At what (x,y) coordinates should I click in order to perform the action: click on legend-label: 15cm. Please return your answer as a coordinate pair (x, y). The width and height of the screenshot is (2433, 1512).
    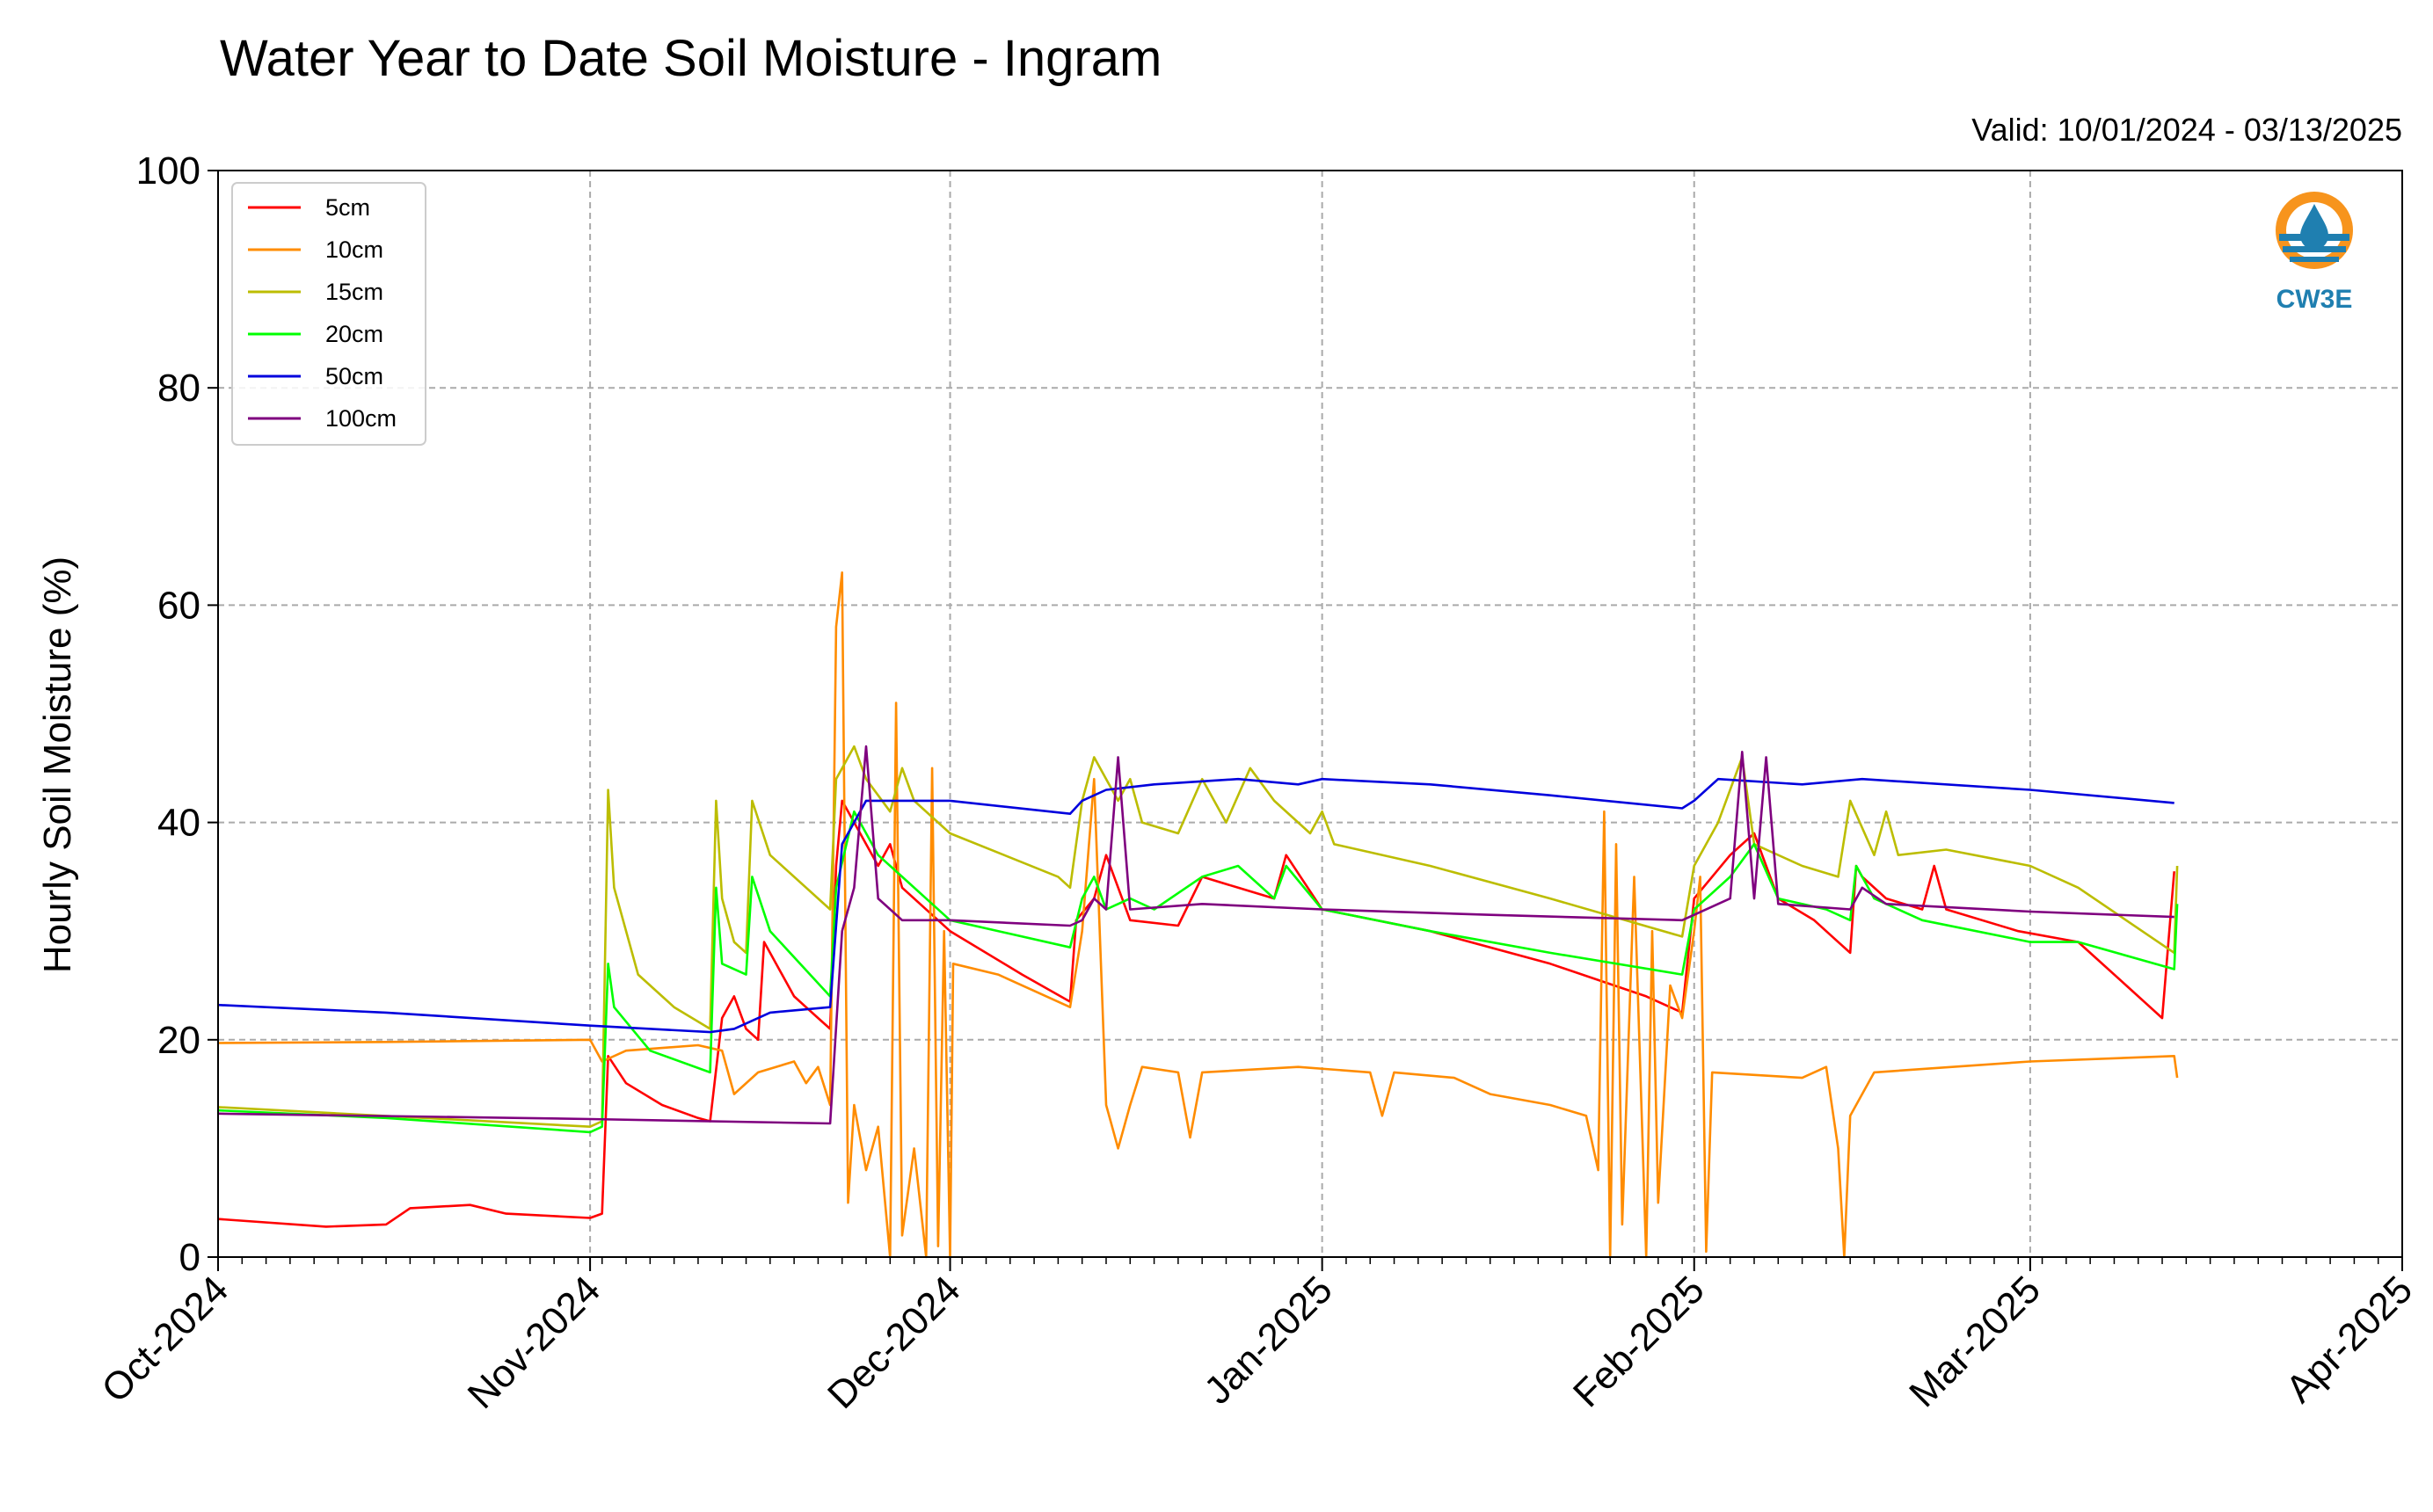
    Looking at the image, I should click on (354, 292).